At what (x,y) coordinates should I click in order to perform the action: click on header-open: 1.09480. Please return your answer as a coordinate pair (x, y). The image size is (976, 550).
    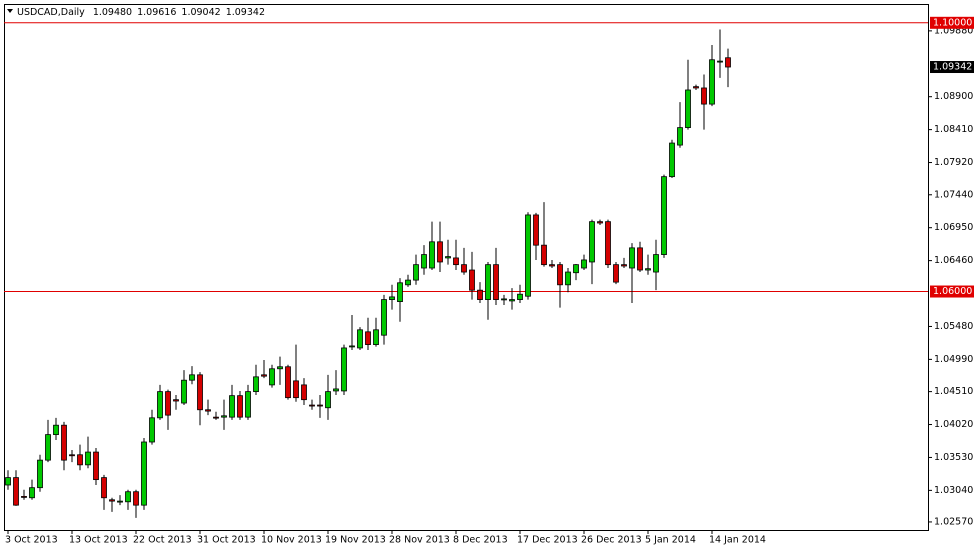
    Looking at the image, I should click on (112, 12).